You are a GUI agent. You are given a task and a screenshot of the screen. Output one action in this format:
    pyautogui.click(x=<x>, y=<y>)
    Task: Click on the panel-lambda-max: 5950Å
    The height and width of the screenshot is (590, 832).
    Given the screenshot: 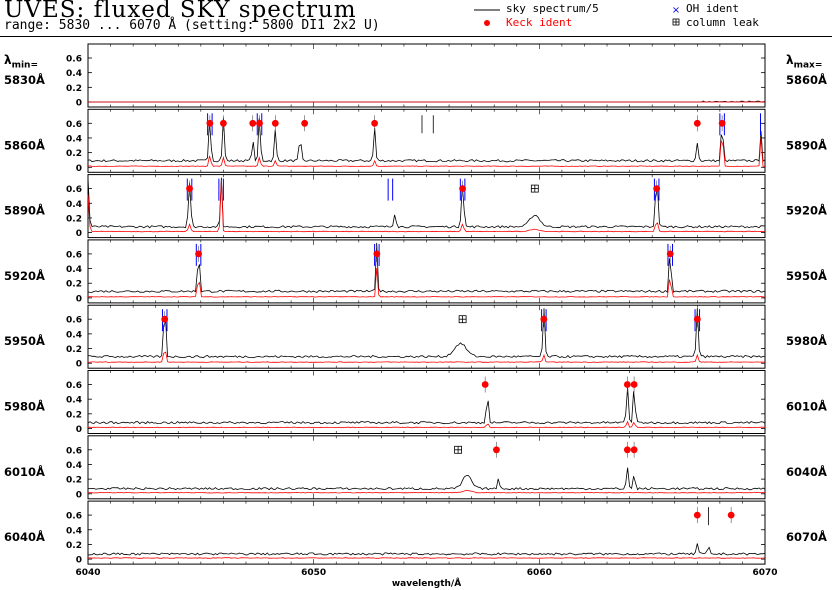 What is the action you would take?
    pyautogui.click(x=806, y=275)
    